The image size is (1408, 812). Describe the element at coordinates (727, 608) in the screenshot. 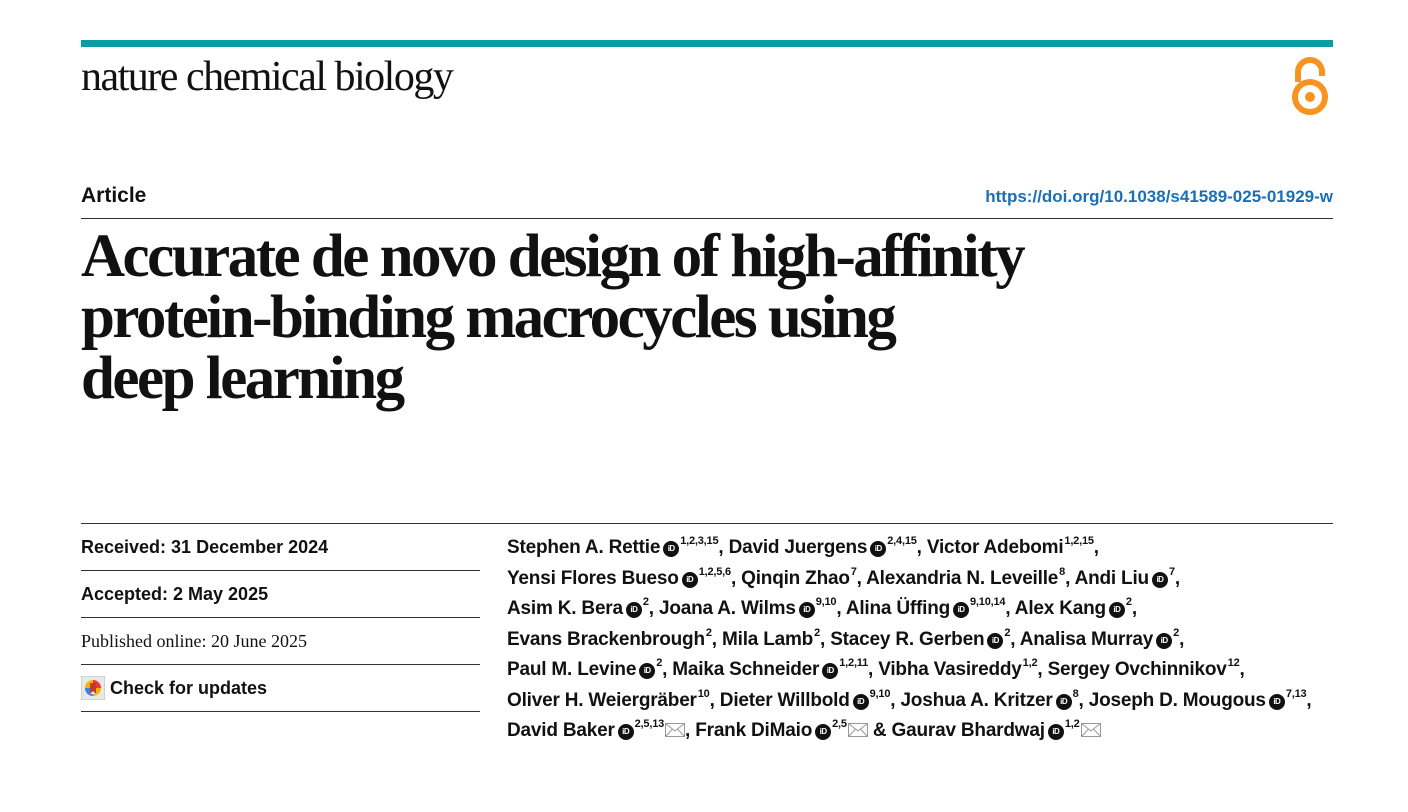

I see `author-name-text: Joana A. Wilms` at that location.